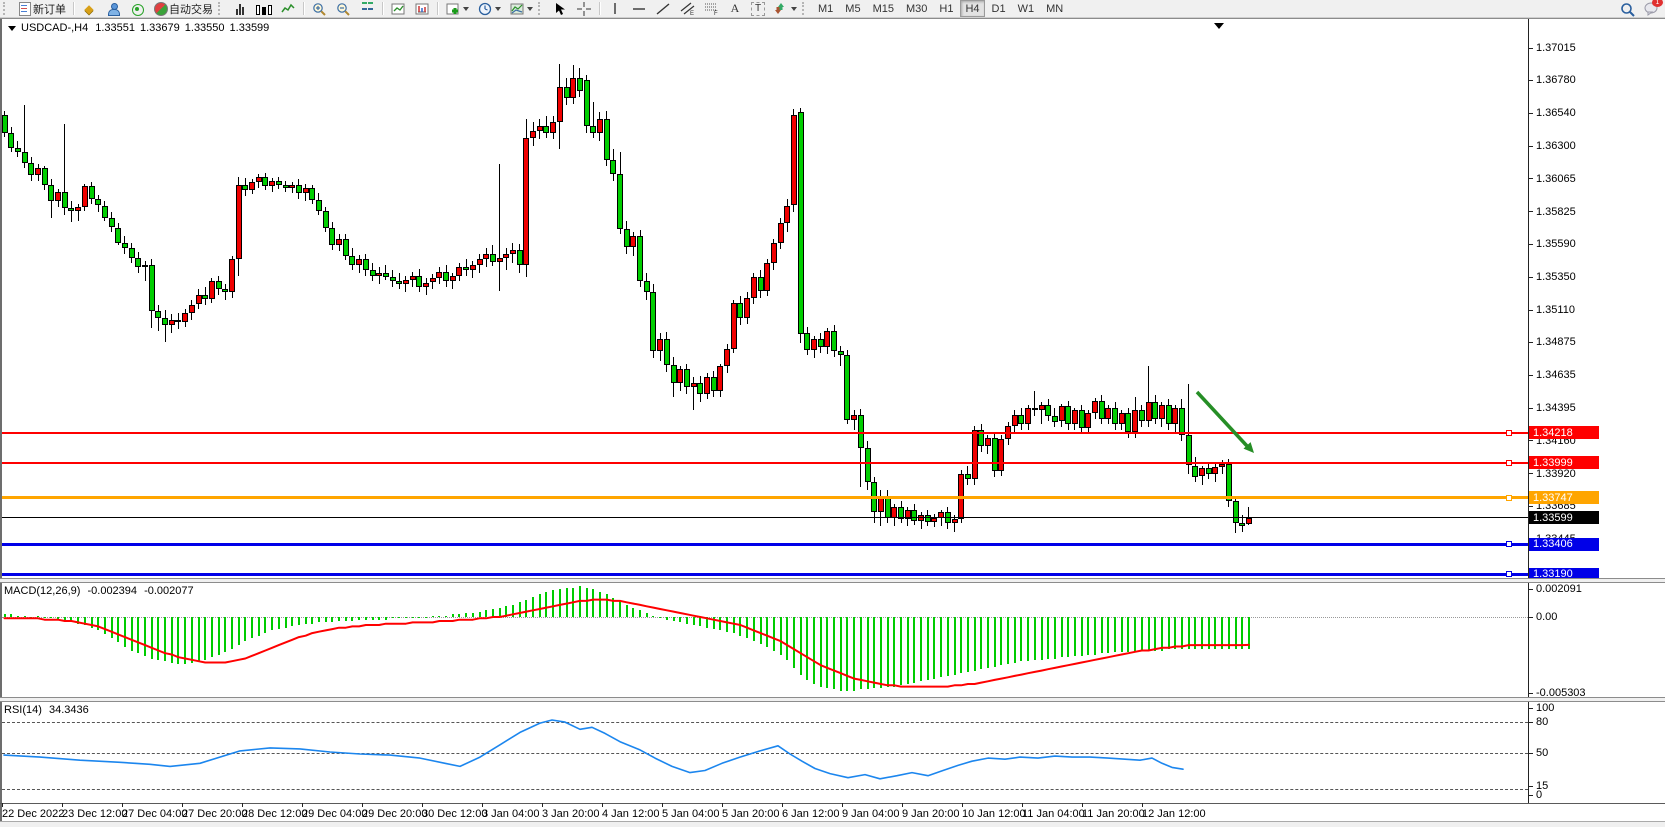 The width and height of the screenshot is (1665, 827). Describe the element at coordinates (1219, 26) in the screenshot. I see `chart-shift-marker` at that location.